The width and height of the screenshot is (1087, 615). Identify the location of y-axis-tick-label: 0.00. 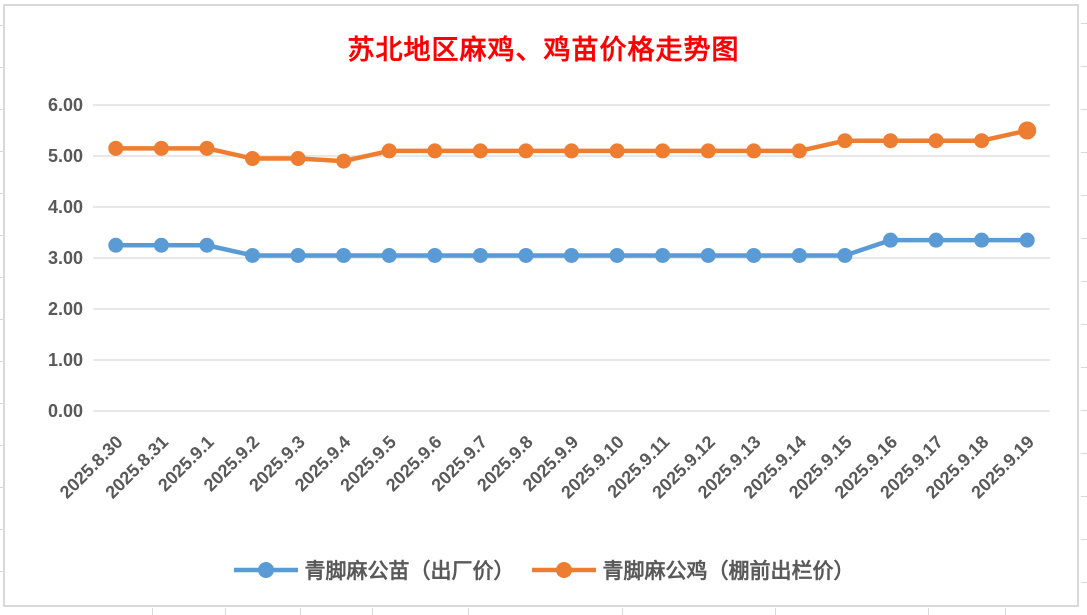
(65, 411).